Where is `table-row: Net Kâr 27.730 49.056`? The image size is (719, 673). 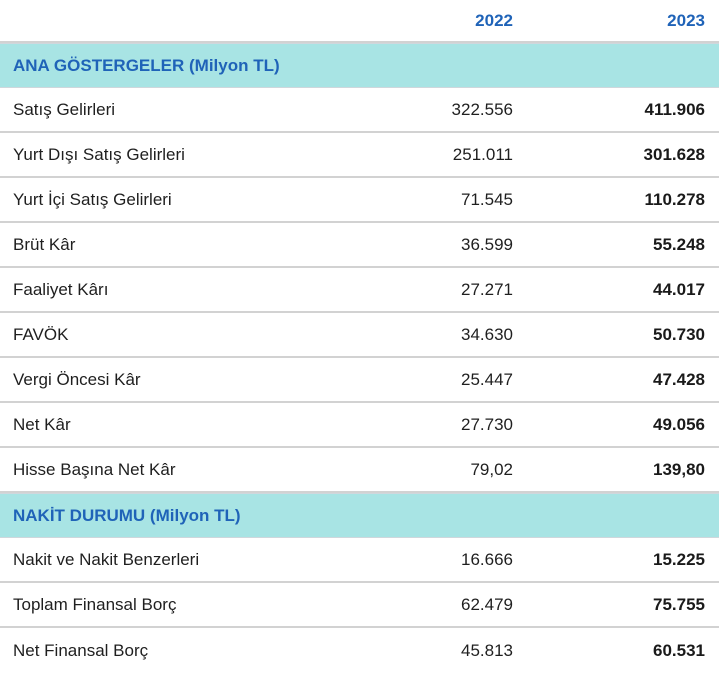 table-row: Net Kâr 27.730 49.056 is located at coordinates (359, 425).